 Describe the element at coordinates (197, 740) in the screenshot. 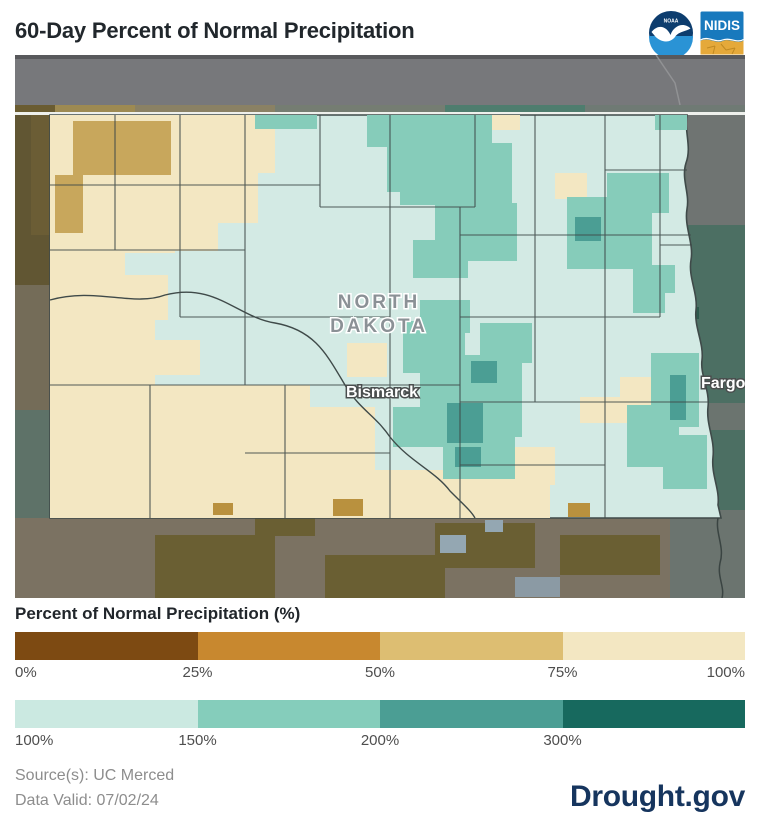

I see `tick-150pct: 150%` at that location.